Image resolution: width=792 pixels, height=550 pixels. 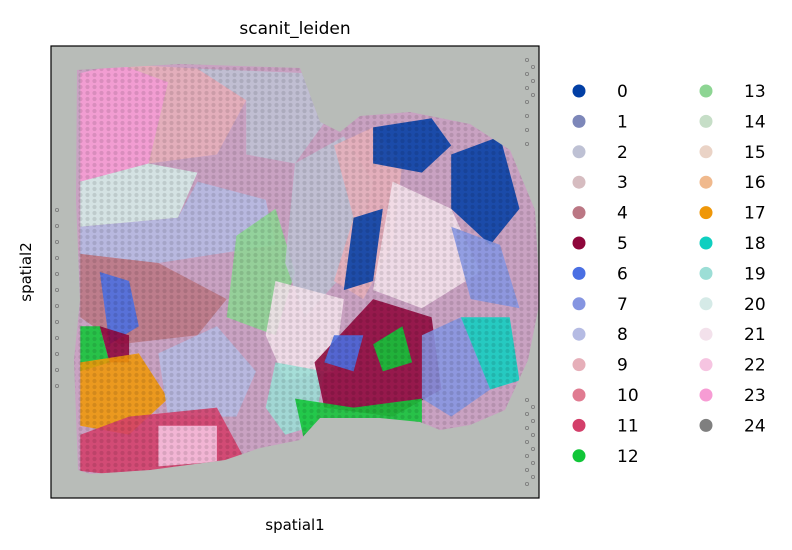 What do you see at coordinates (622, 335) in the screenshot?
I see `legend-label-8: 8` at bounding box center [622, 335].